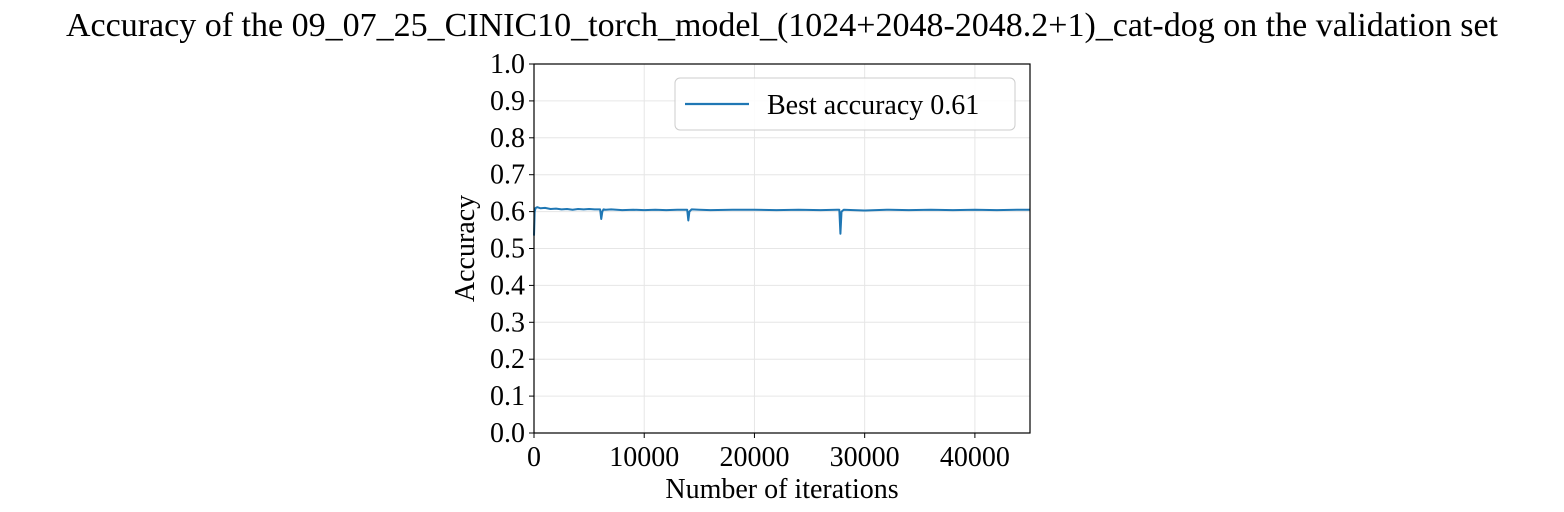  I want to click on x-tick-label: 40000, so click(975, 457).